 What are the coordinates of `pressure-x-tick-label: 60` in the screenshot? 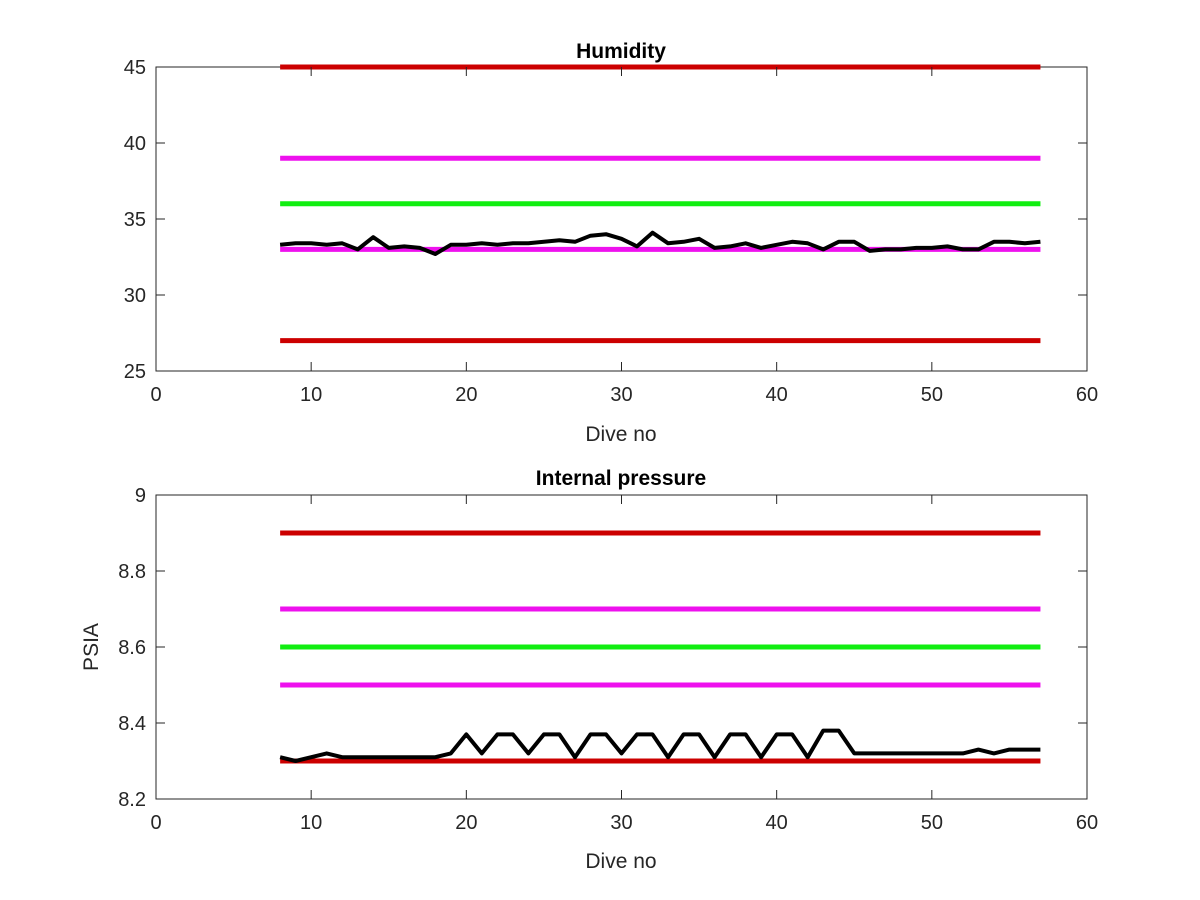 It's located at (1087, 823).